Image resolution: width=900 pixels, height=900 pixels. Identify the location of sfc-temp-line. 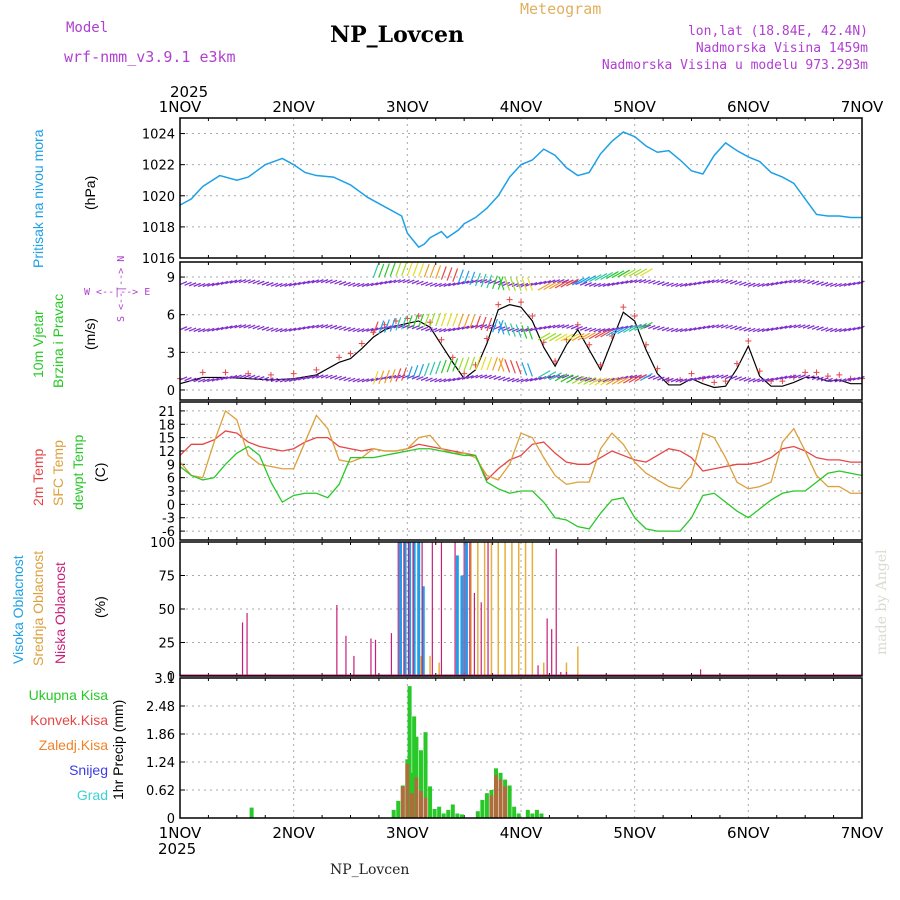
(520, 451).